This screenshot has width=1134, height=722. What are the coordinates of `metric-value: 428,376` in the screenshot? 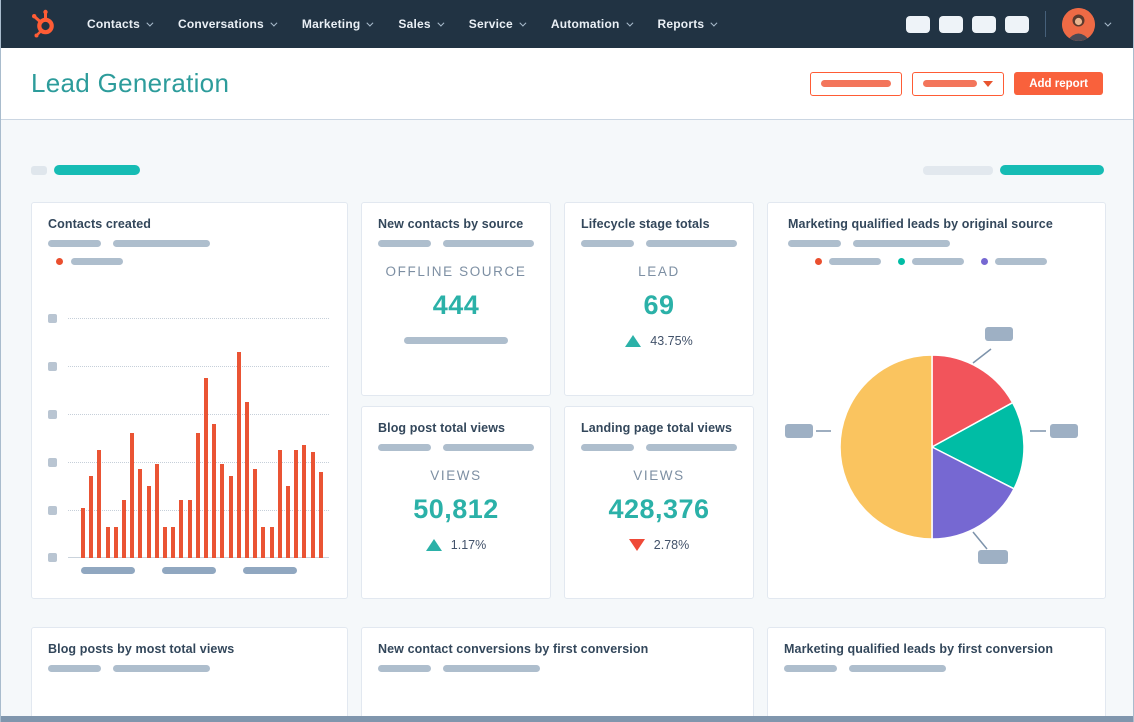 It's located at (659, 508).